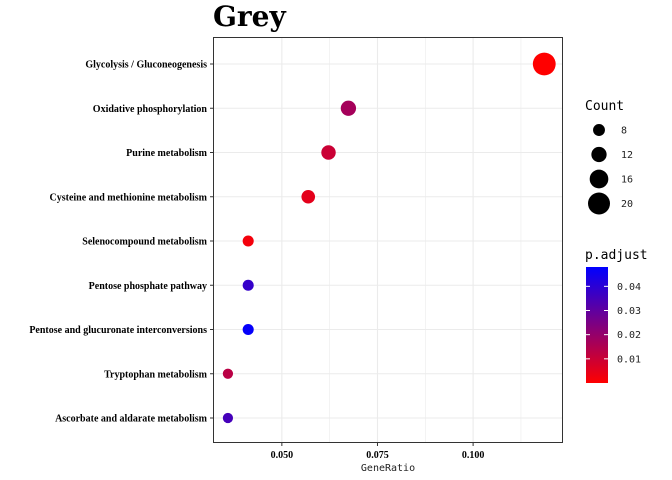 This screenshot has height=480, width=672. Describe the element at coordinates (129, 197) in the screenshot. I see `y-tick-label: Cysteine and methionine metabolism` at that location.